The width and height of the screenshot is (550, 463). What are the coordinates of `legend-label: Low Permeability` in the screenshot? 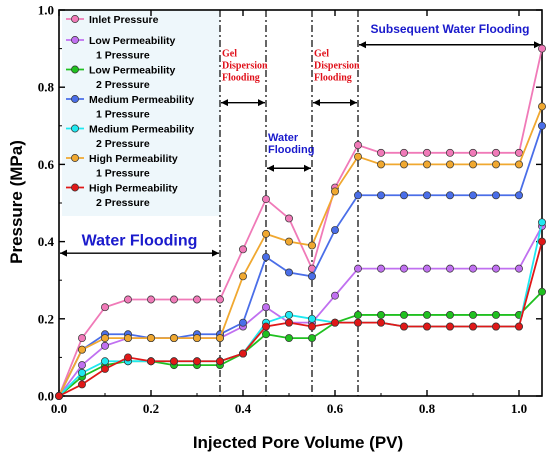 It's located at (132, 71).